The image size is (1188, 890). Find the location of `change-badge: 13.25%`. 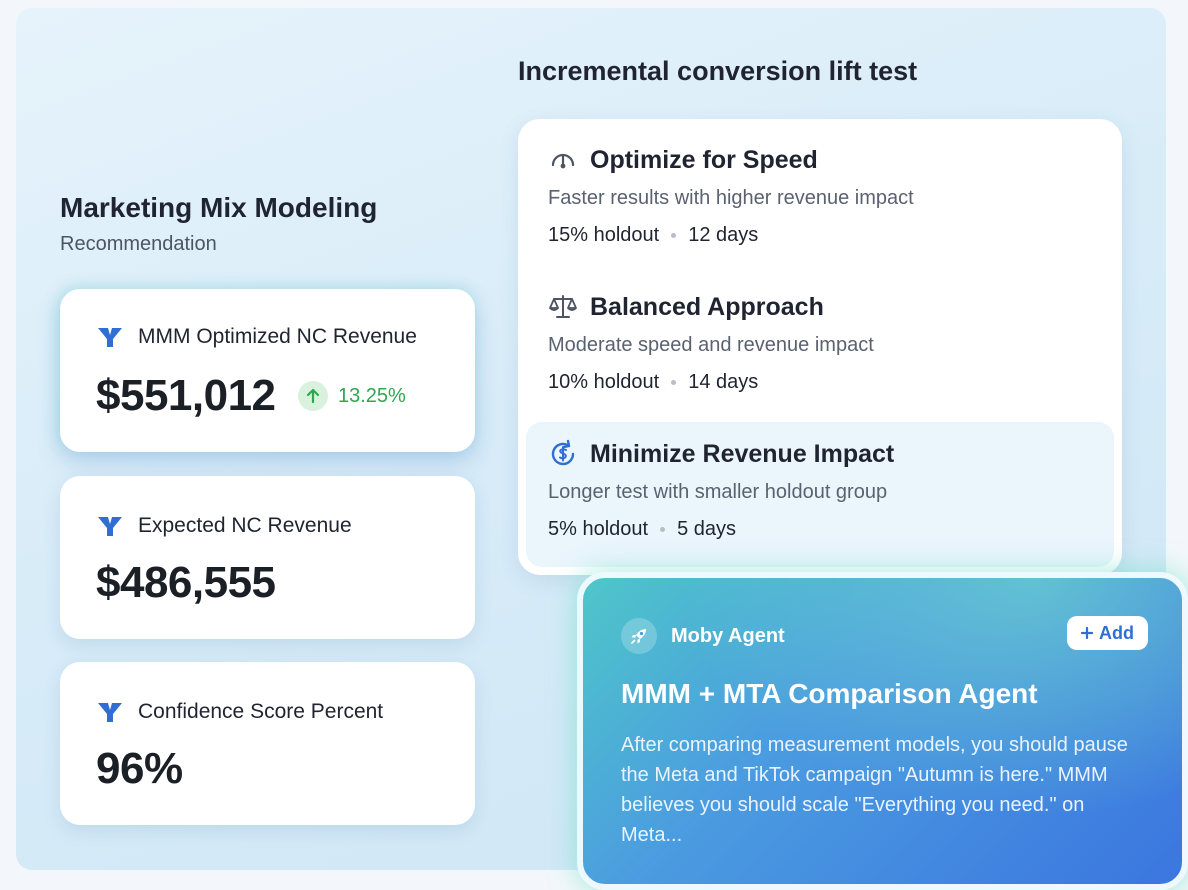

change-badge: 13.25% is located at coordinates (352, 396).